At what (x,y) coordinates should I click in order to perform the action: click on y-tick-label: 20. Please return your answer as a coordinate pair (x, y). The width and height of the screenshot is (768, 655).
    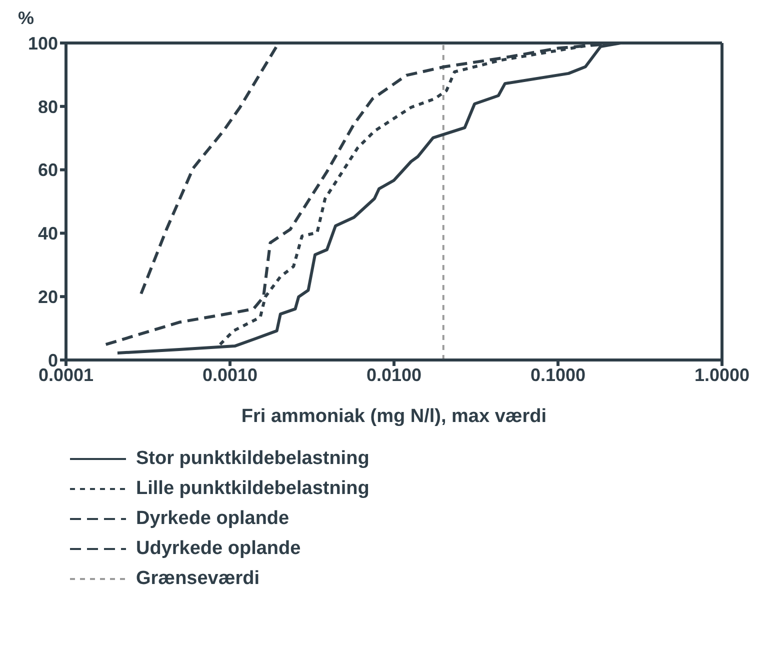
    Looking at the image, I should click on (48, 296).